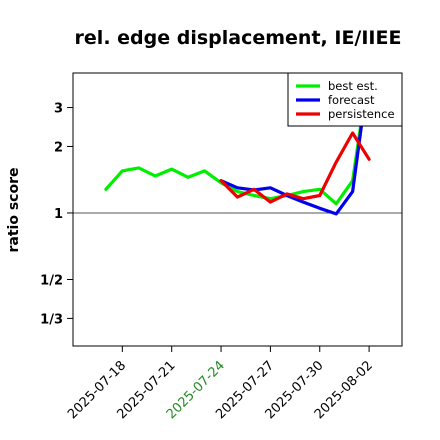 The height and width of the screenshot is (440, 440). Describe the element at coordinates (58, 109) in the screenshot. I see `y-tick-label: 3` at that location.